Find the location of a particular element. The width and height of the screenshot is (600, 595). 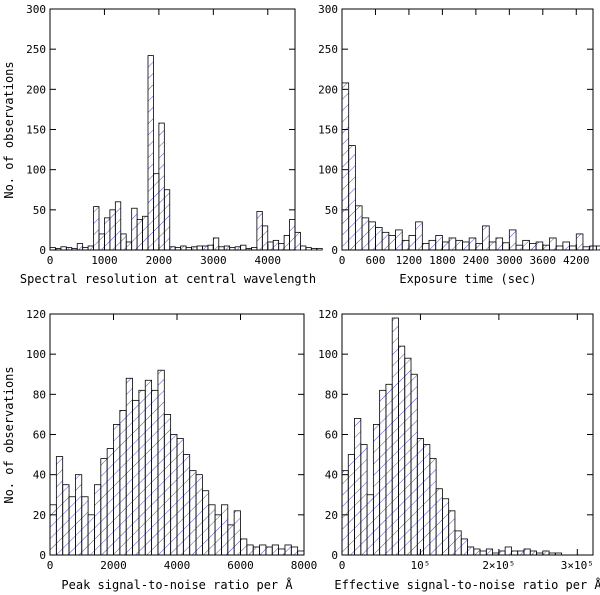

x-axis-label: Exposure time (sec) is located at coordinates (467, 279).